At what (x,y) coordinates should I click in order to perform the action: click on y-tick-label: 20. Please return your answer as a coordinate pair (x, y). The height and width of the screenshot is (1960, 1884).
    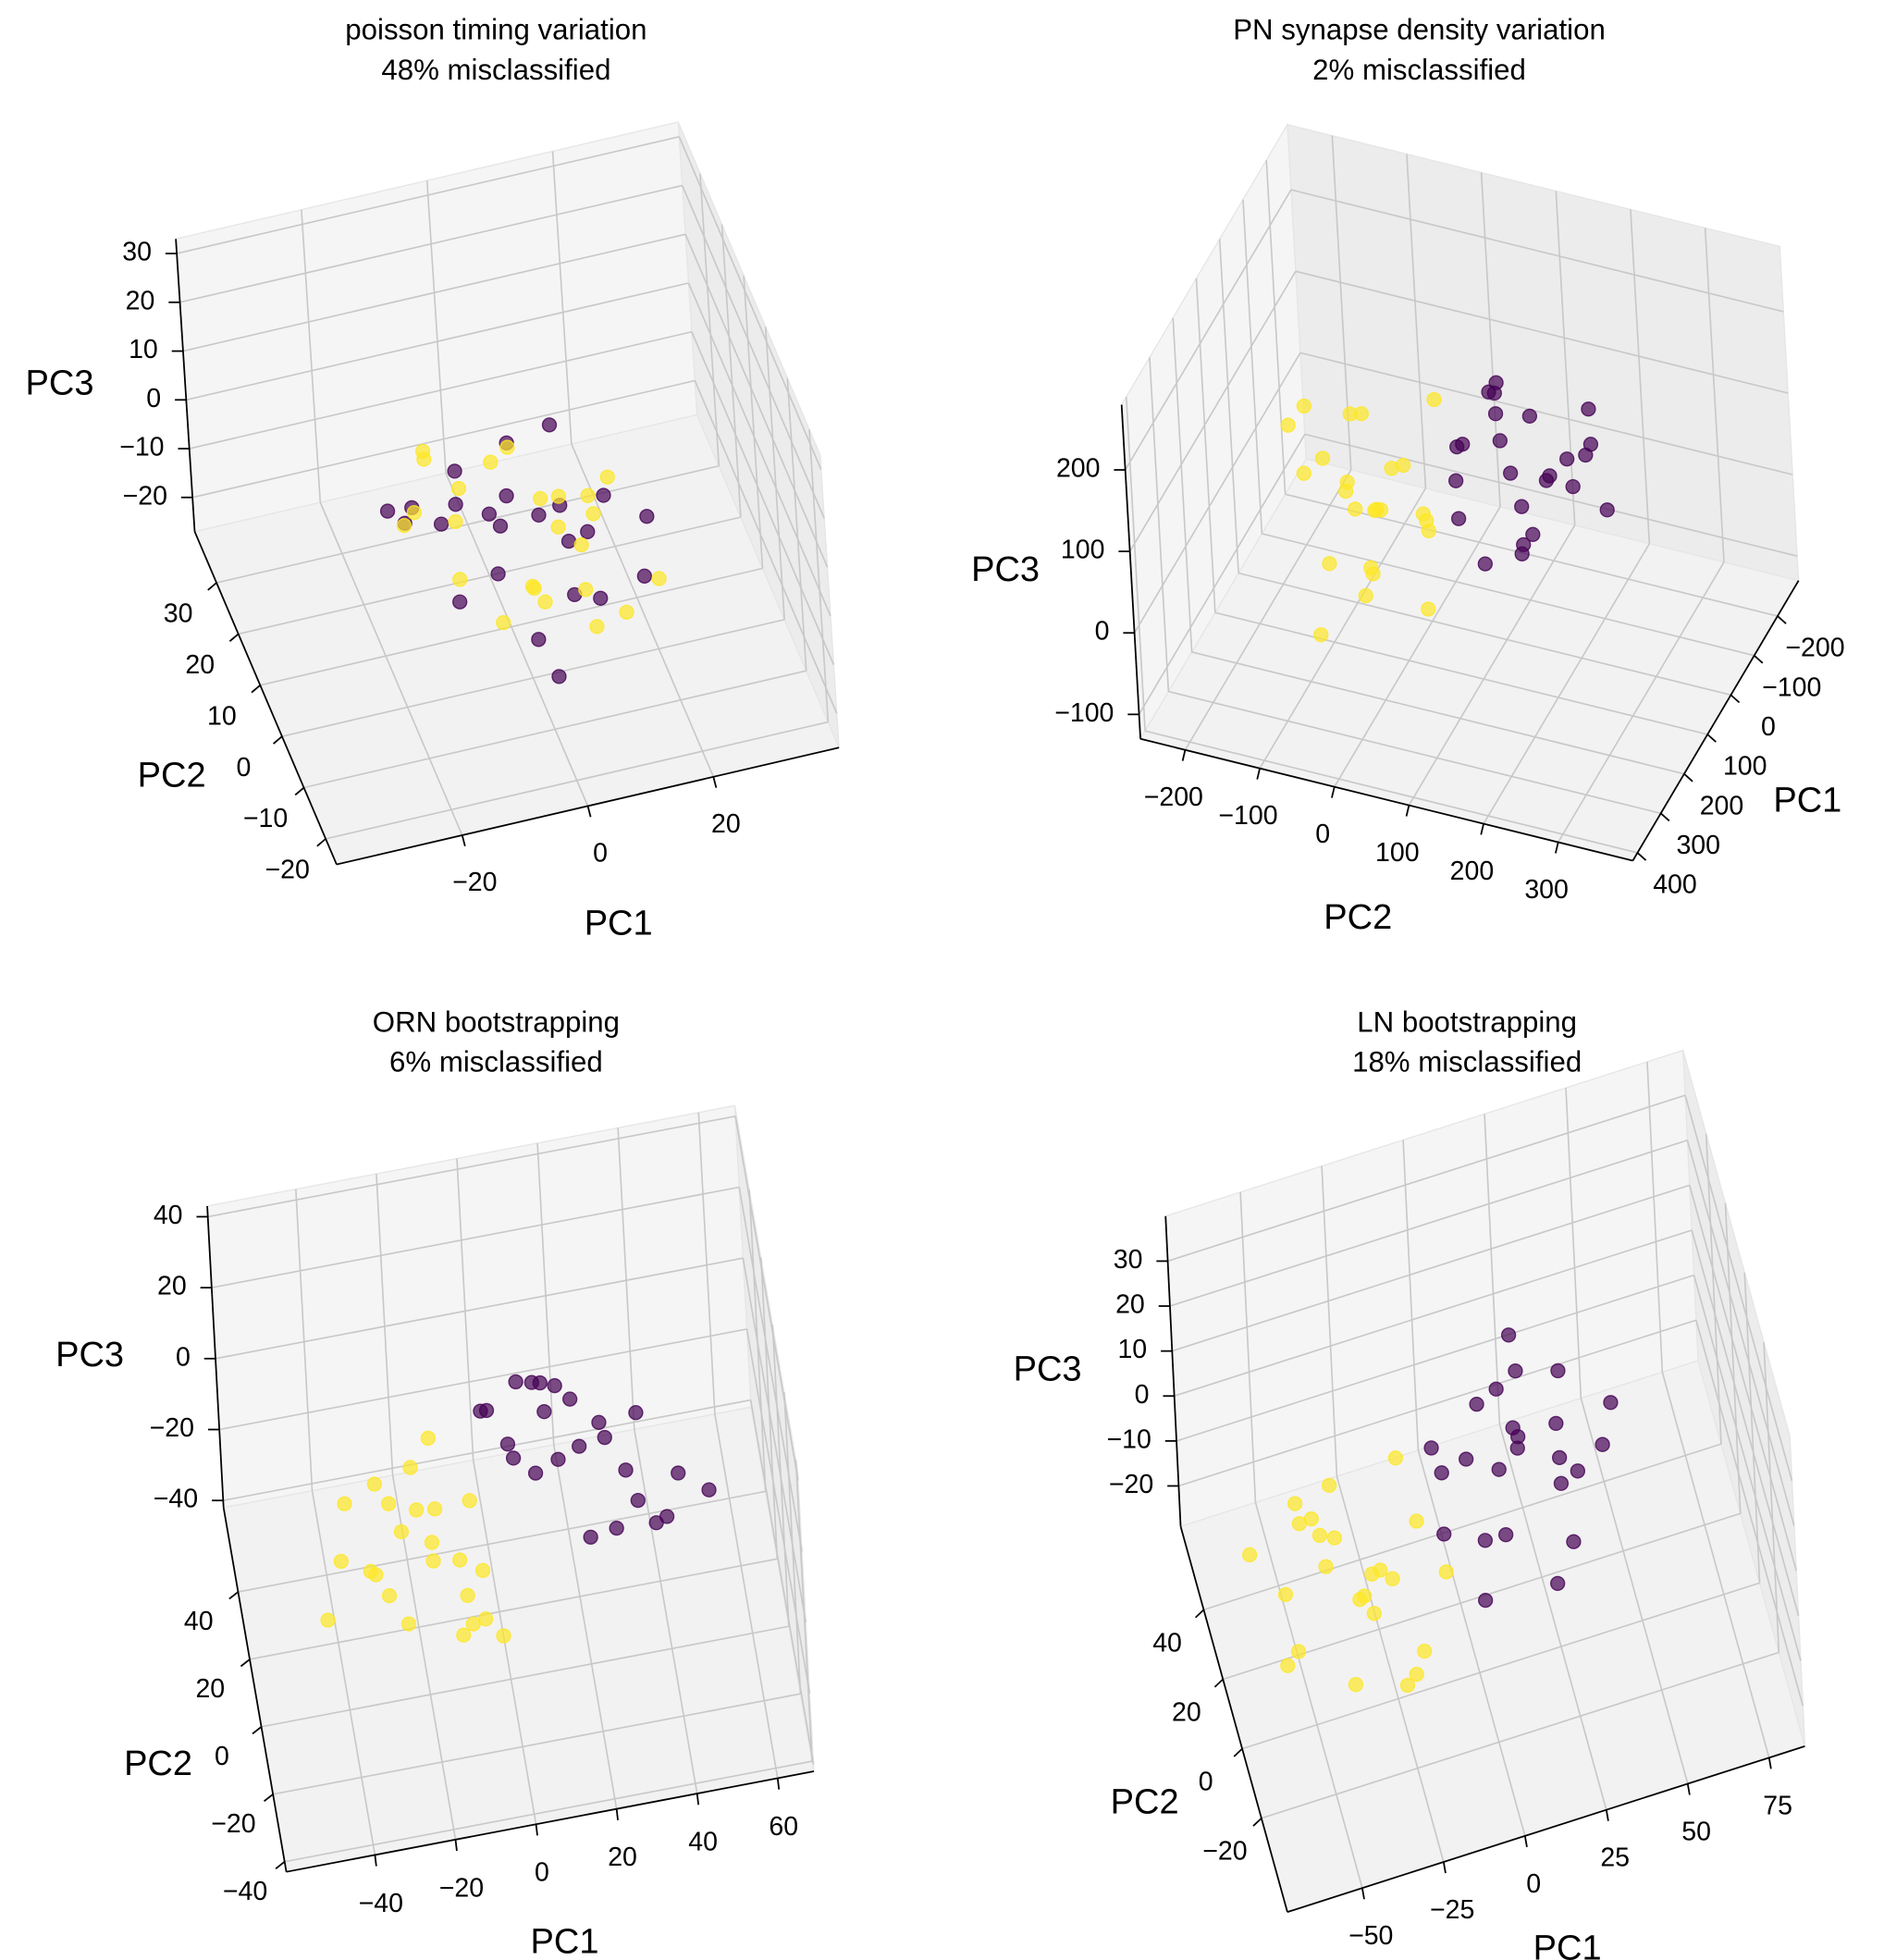
    Looking at the image, I should click on (1186, 1712).